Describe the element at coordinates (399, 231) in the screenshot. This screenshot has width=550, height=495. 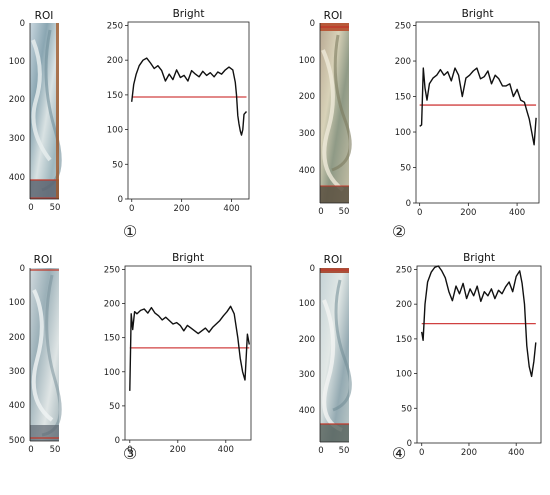
I see `panel-marker: ②` at that location.